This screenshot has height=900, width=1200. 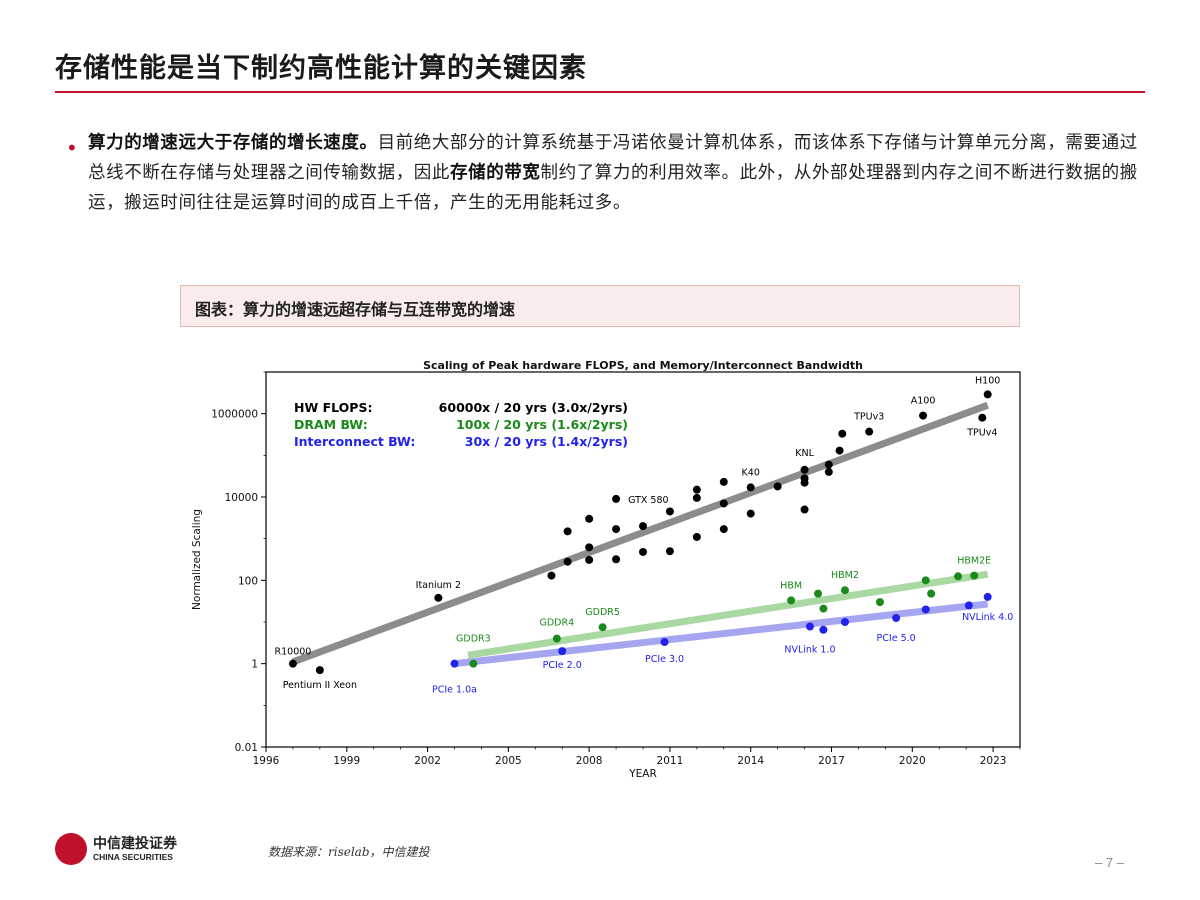 I want to click on legend-series-name: HW FLOPS:, so click(x=333, y=407).